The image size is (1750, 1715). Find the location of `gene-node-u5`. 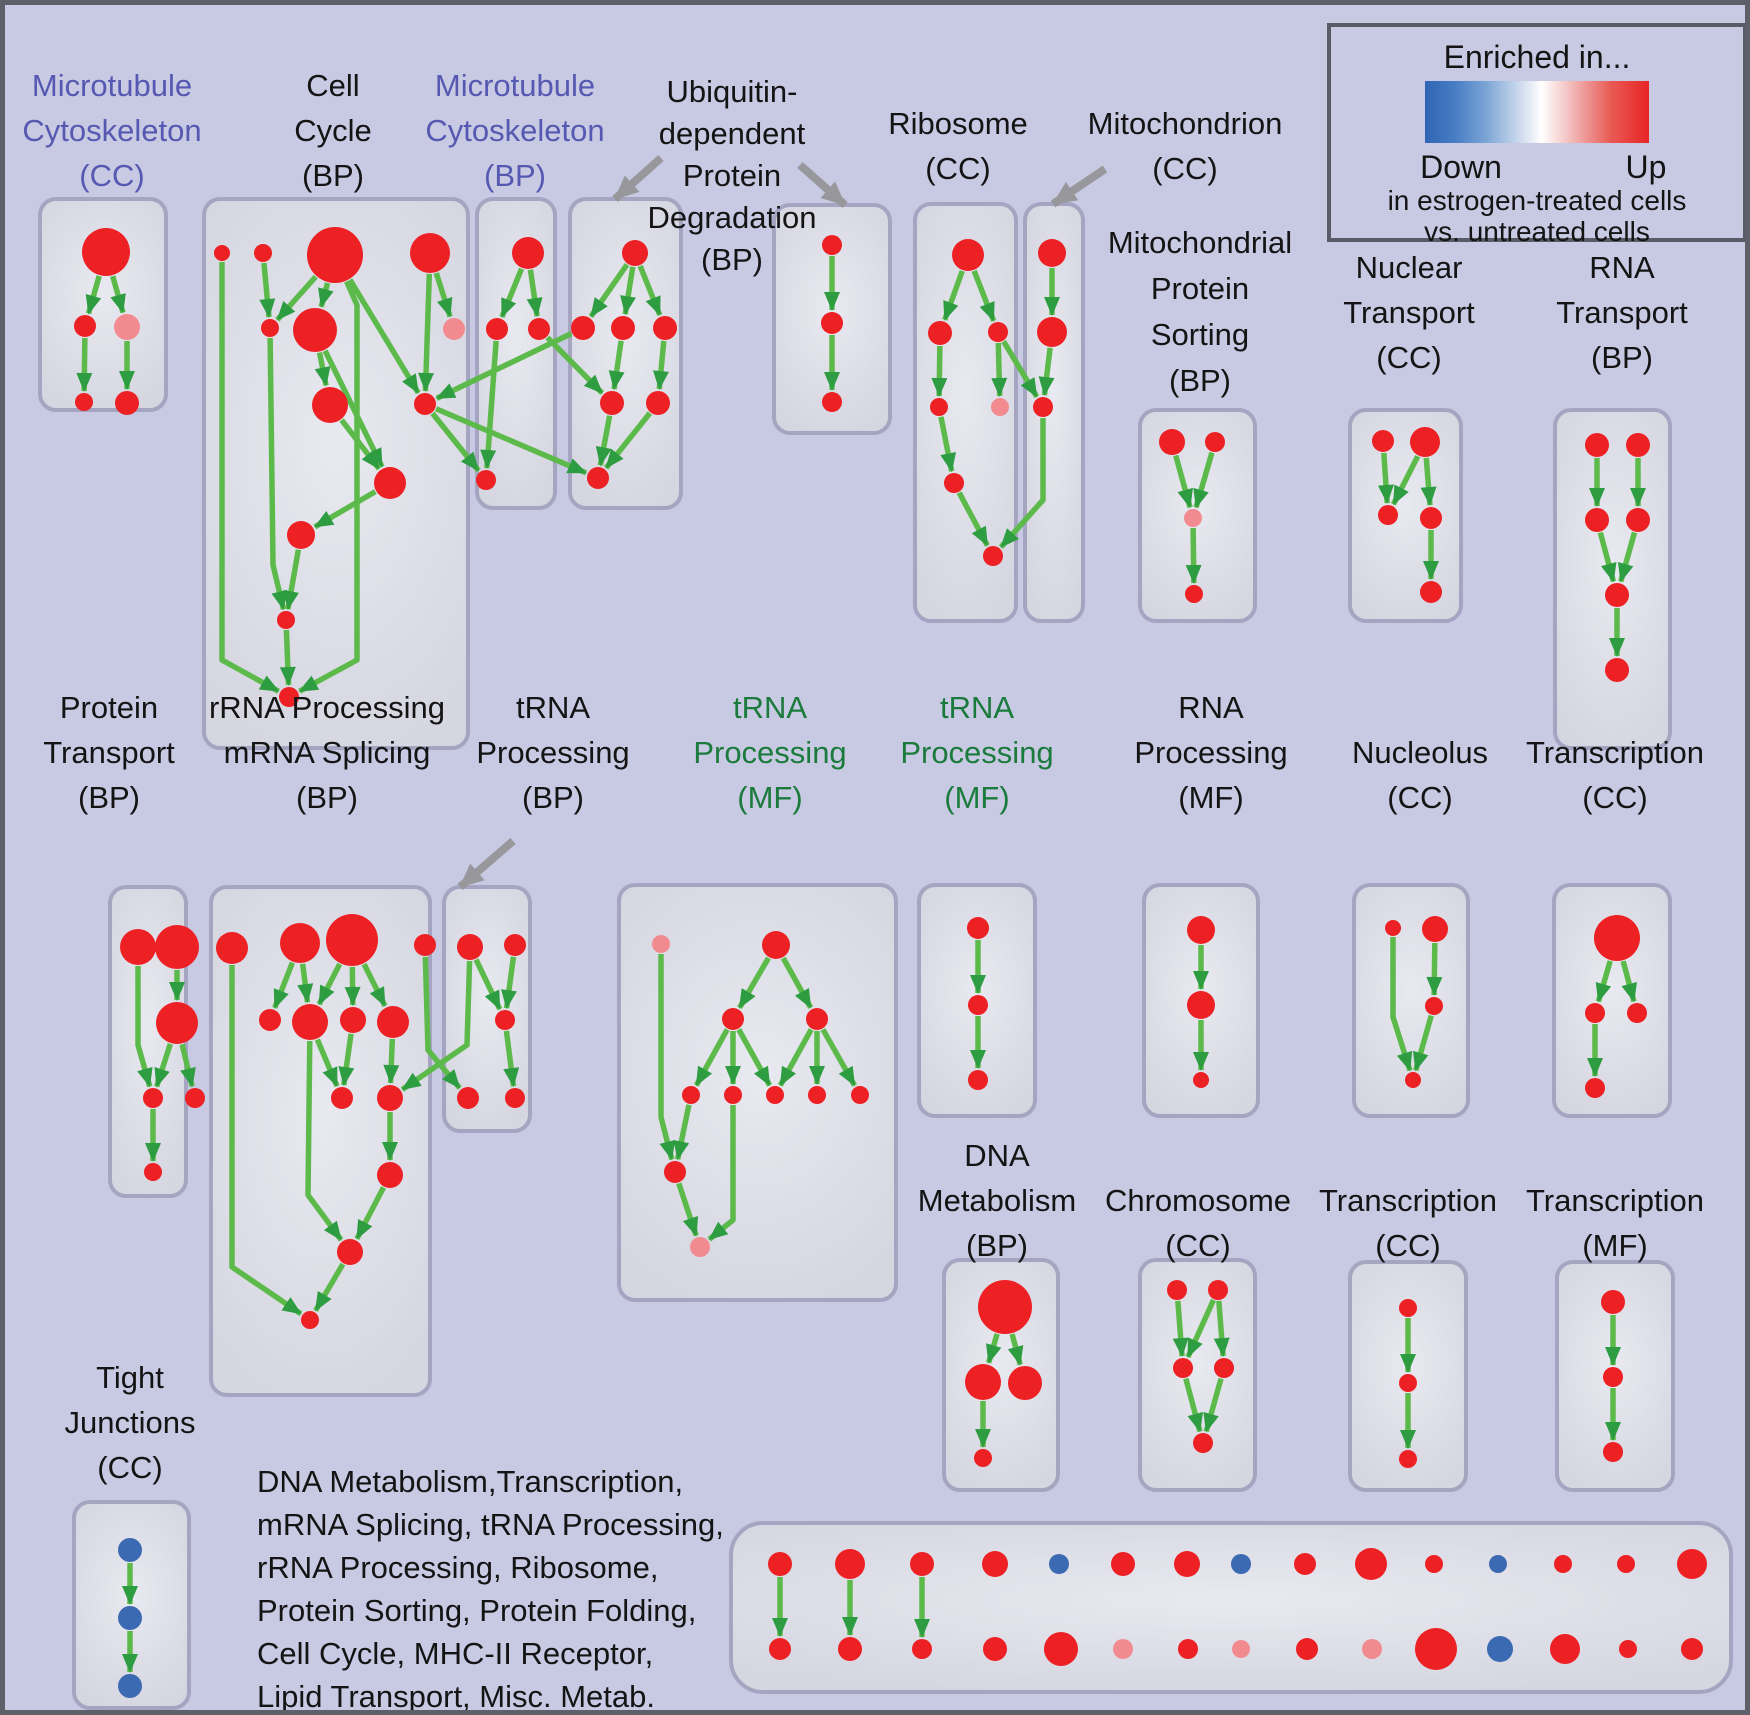

gene-node-u5 is located at coordinates (658, 403).